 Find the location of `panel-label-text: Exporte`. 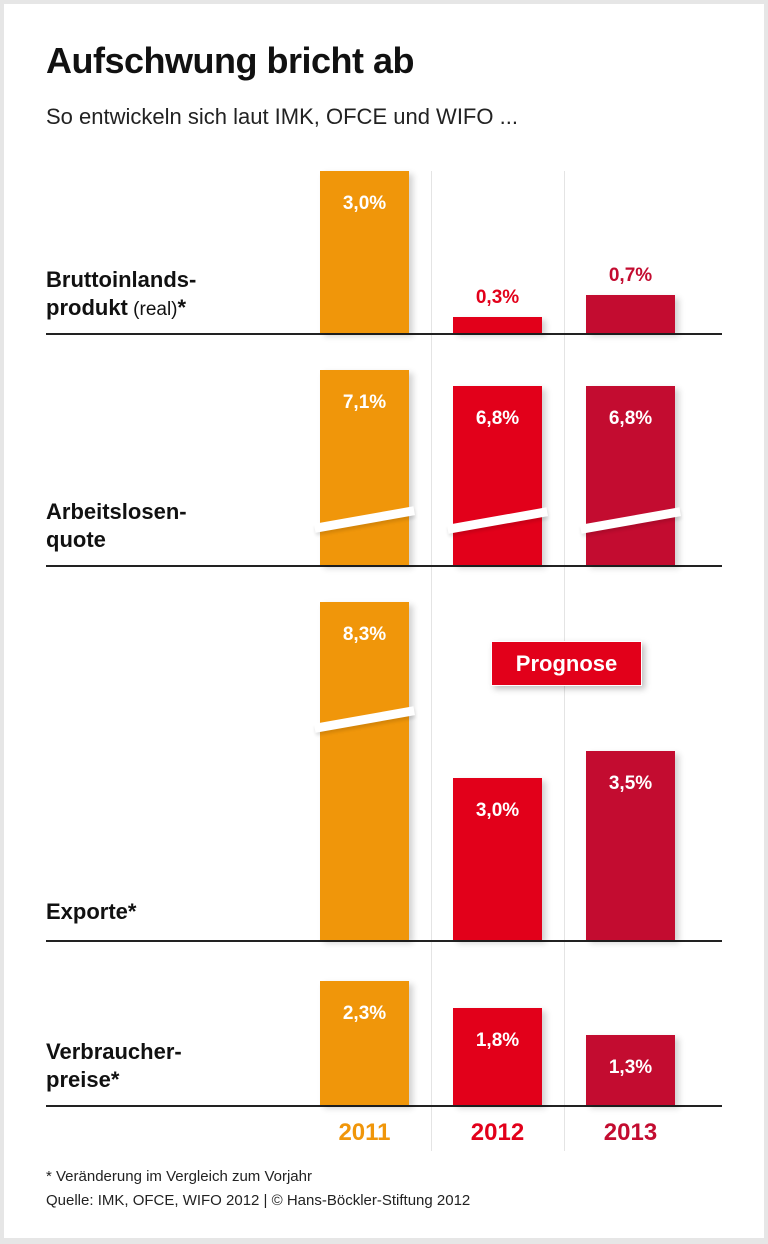

panel-label-text: Exporte is located at coordinates (87, 911).